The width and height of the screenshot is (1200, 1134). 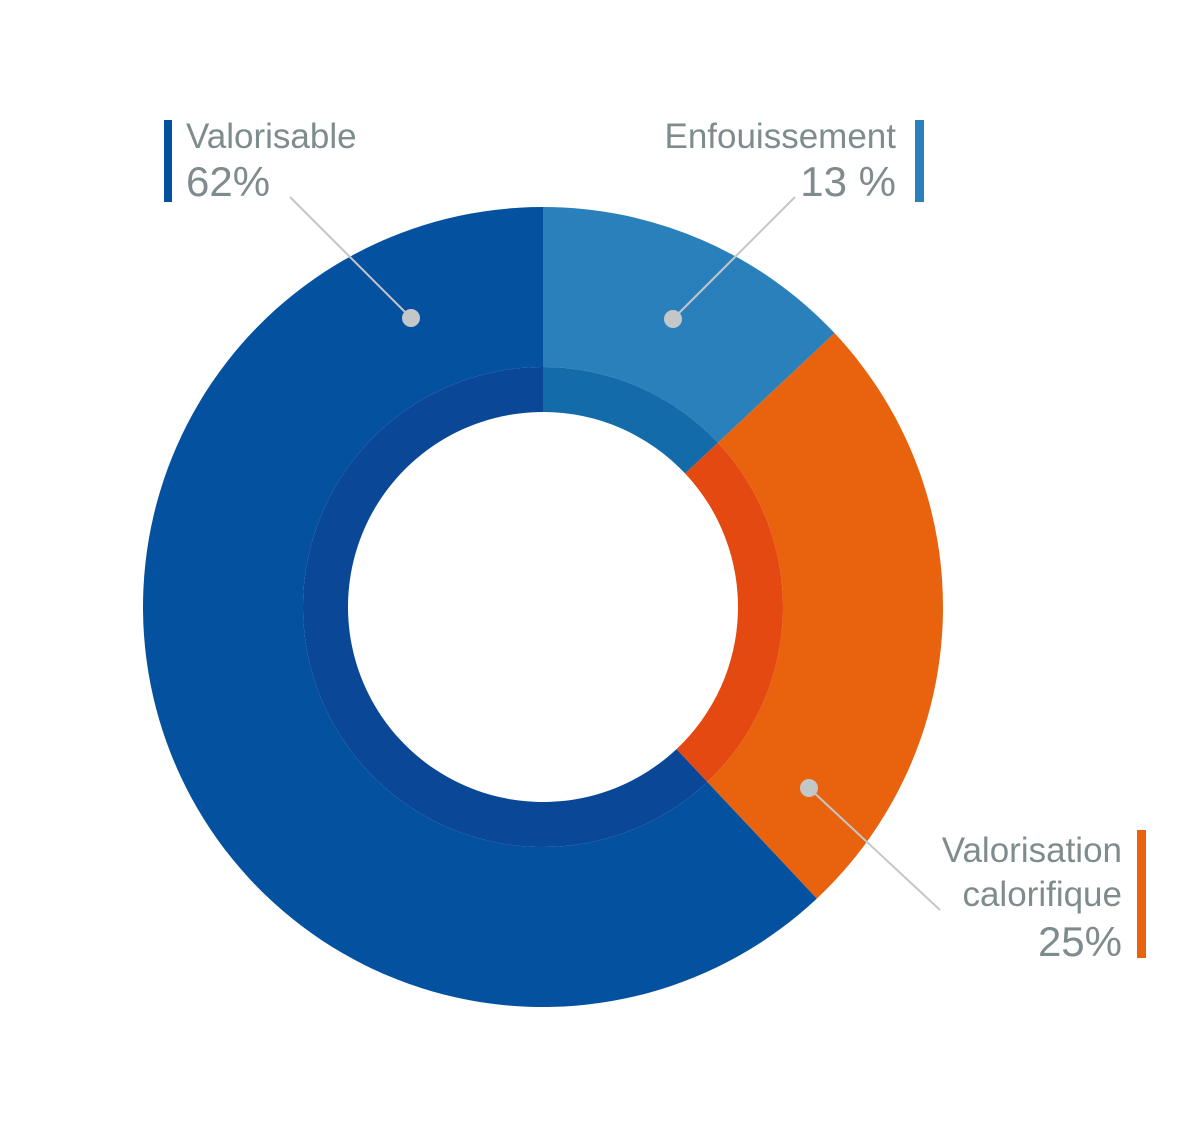 What do you see at coordinates (1080, 941) in the screenshot?
I see `label-value-valorisation-calorifique: 25%` at bounding box center [1080, 941].